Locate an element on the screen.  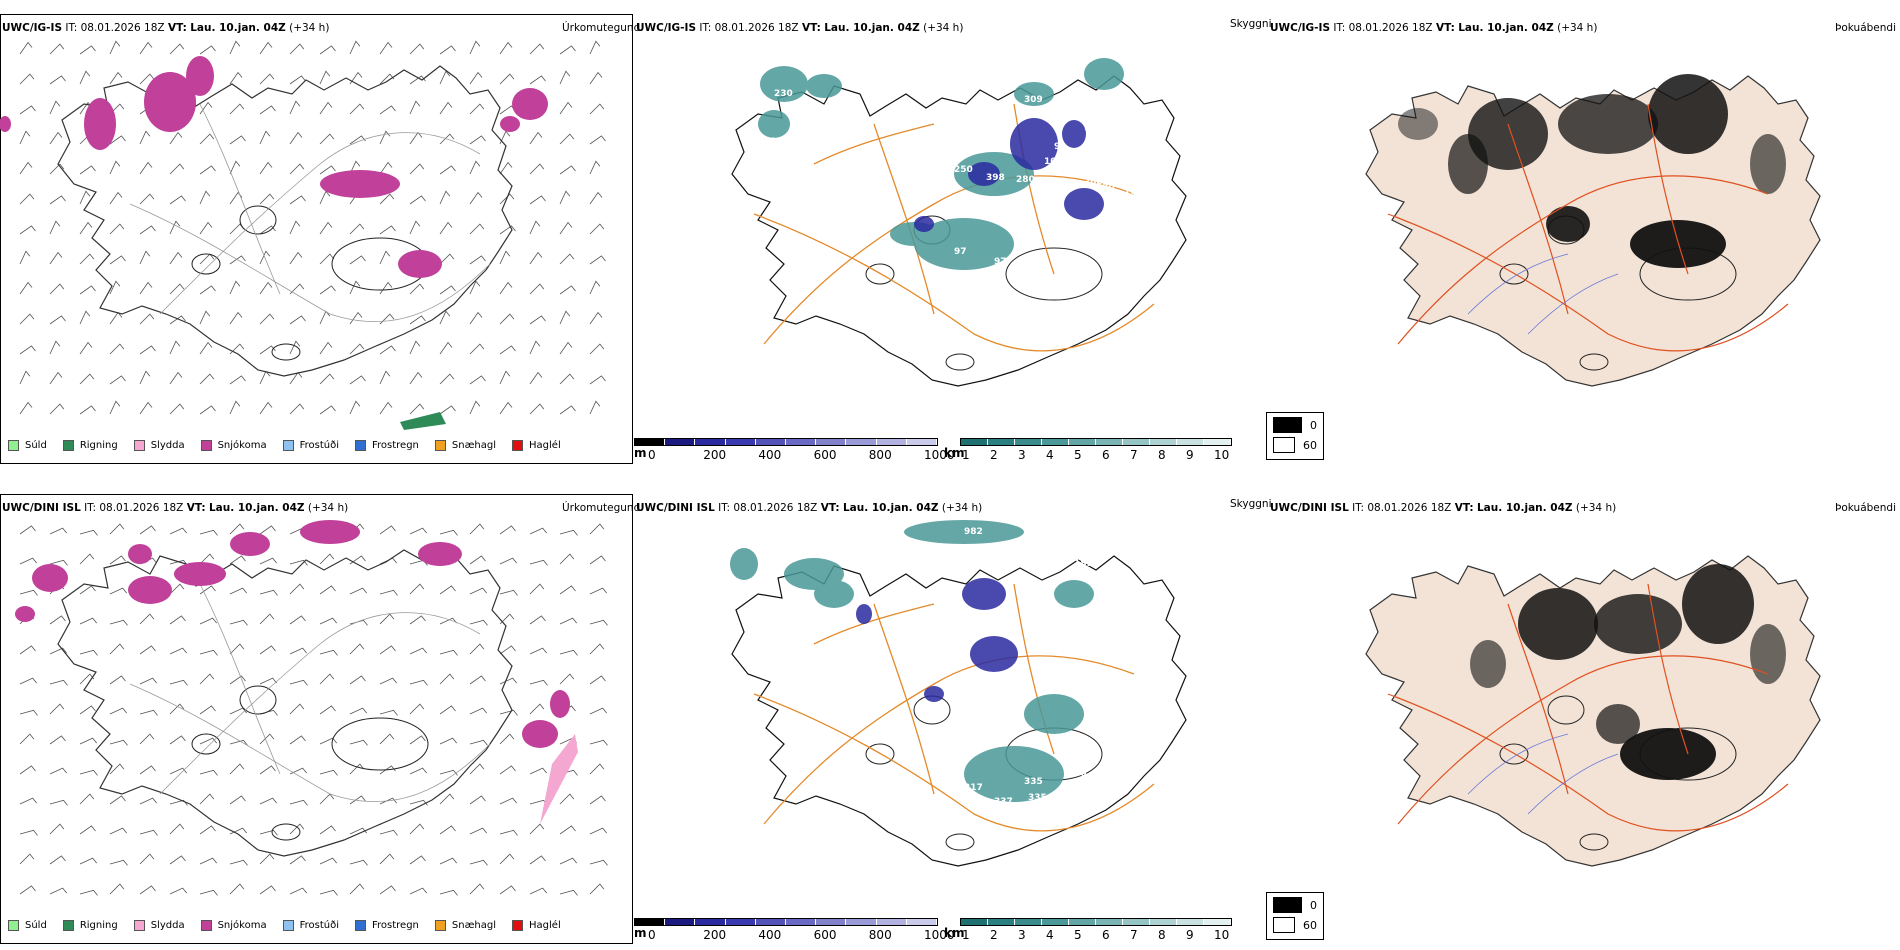
visibility-value-label: 205 is located at coordinates (1141, 180).